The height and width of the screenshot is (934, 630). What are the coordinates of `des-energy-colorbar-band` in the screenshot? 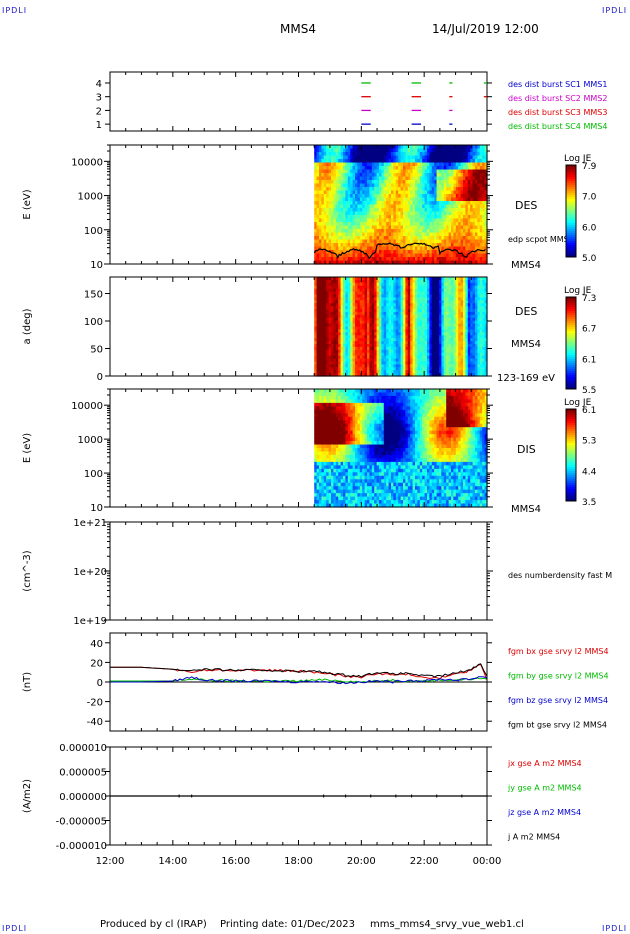 It's located at (571, 250).